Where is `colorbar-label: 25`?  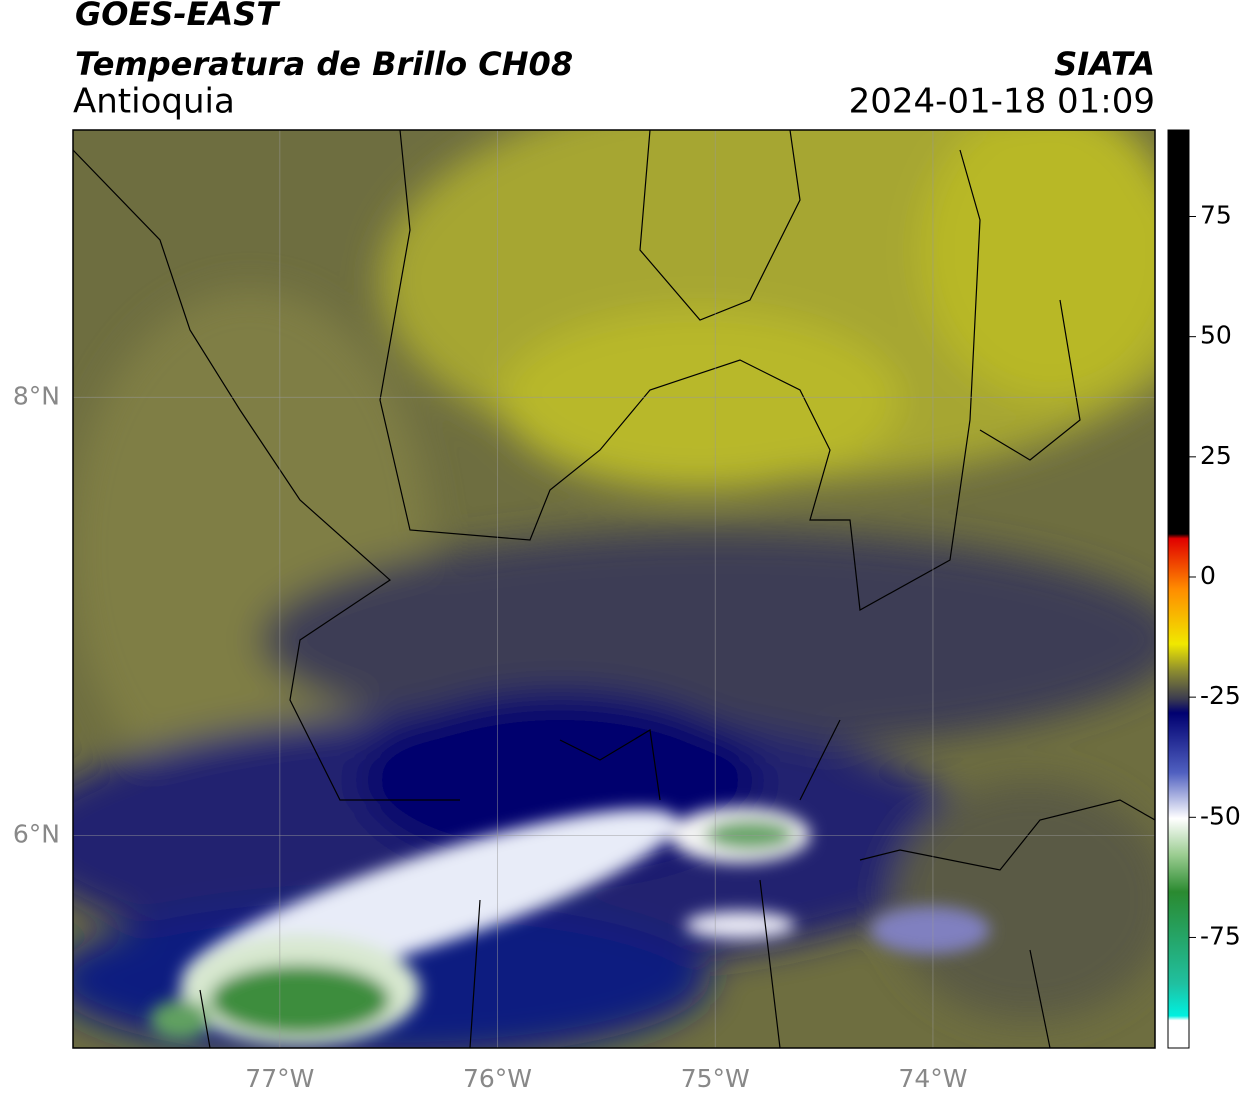 colorbar-label: 25 is located at coordinates (1216, 455).